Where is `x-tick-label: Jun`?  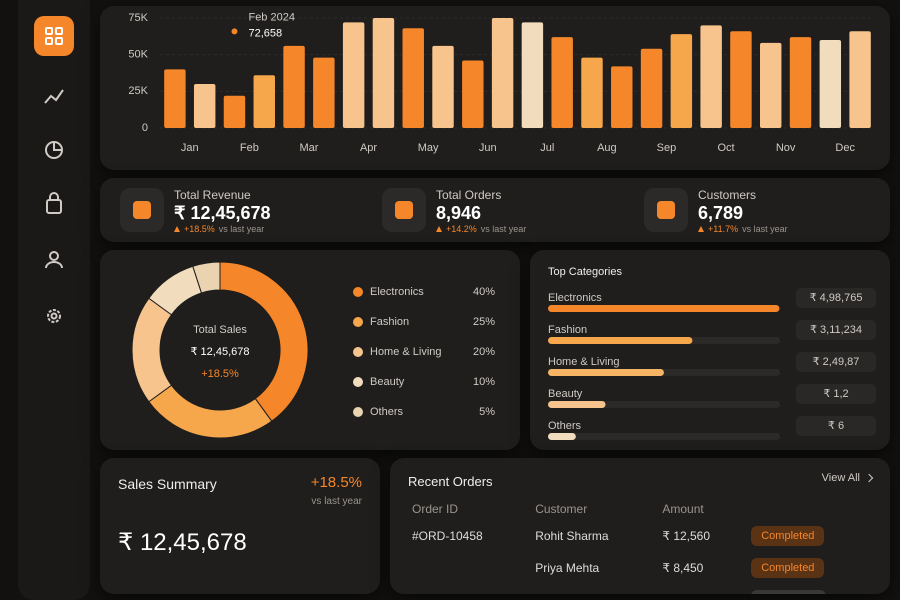 x-tick-label: Jun is located at coordinates (488, 148).